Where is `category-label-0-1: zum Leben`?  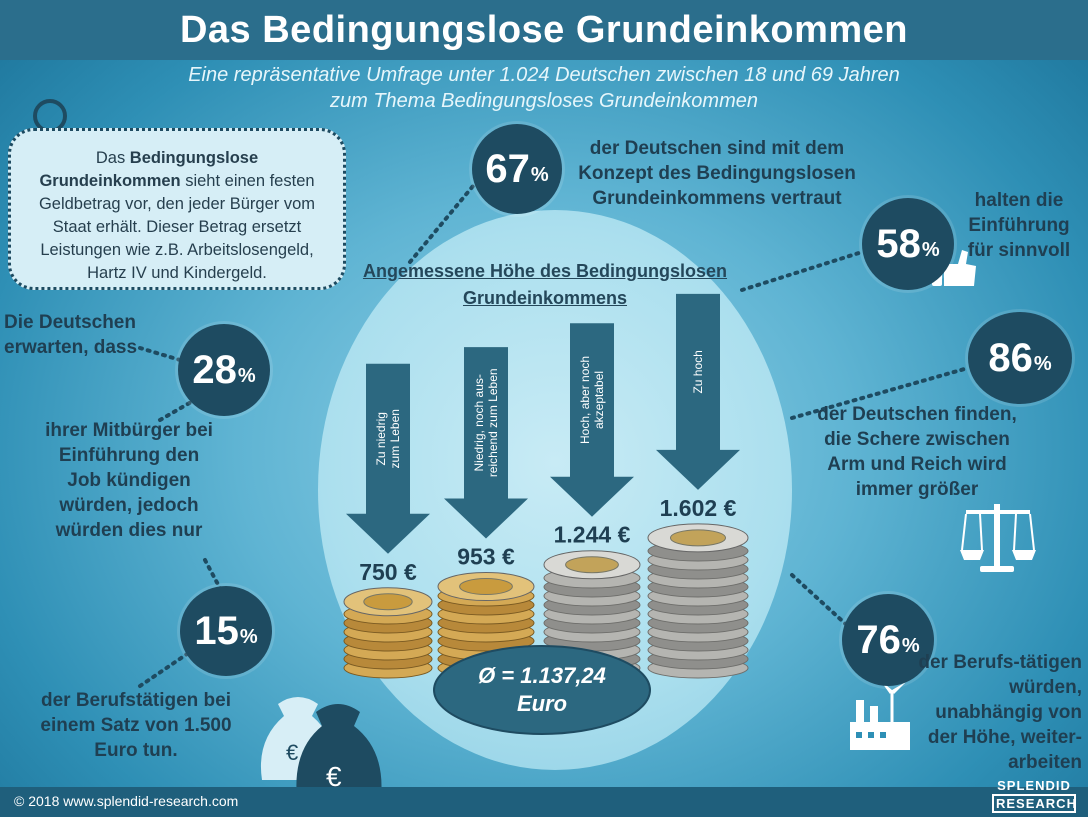
category-label-0-1: zum Leben is located at coordinates (395, 438).